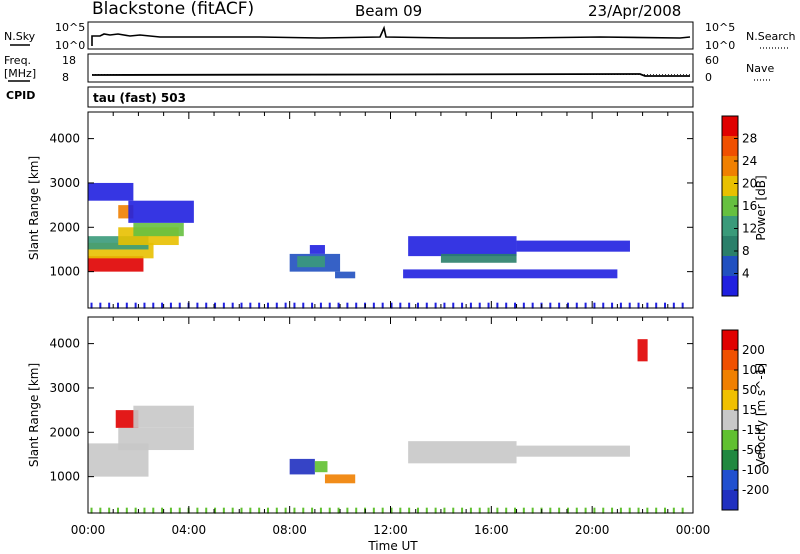 The width and height of the screenshot is (800, 554). What do you see at coordinates (388, 11) in the screenshot?
I see `beam-title: Beam 09` at bounding box center [388, 11].